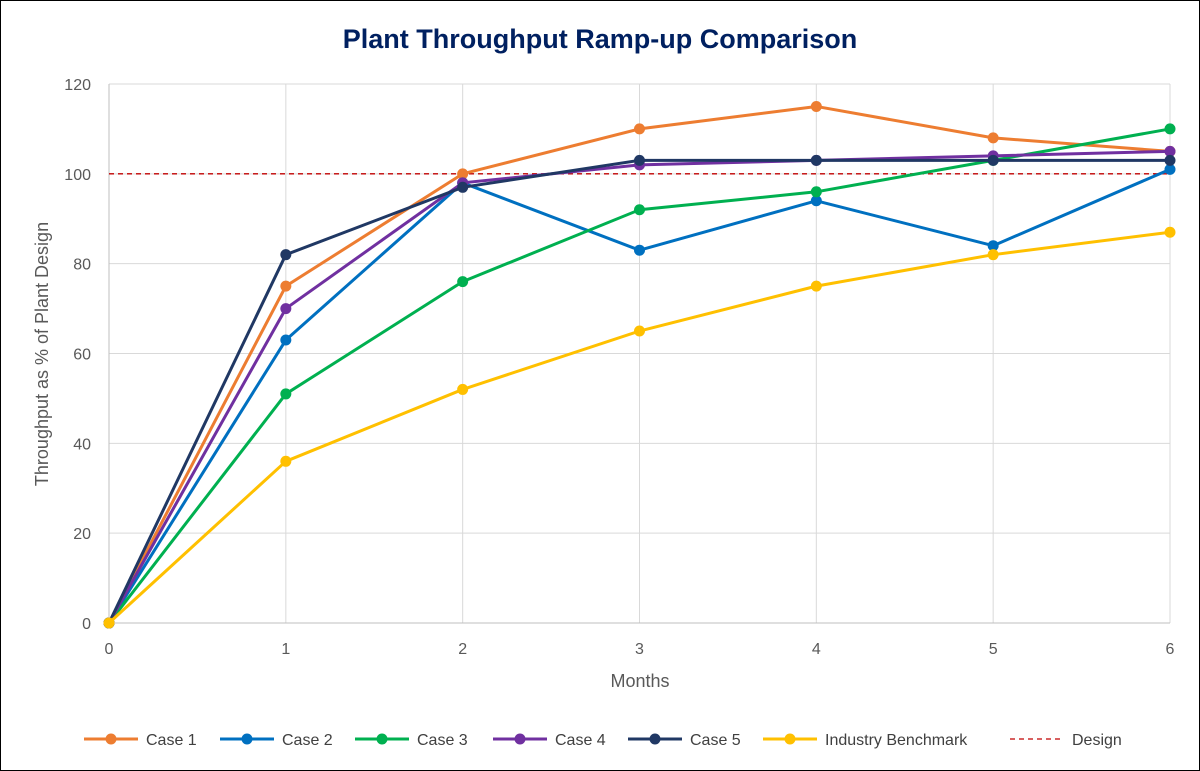 This screenshot has height=771, width=1200. I want to click on legend-item: Industry Benchmark, so click(865, 740).